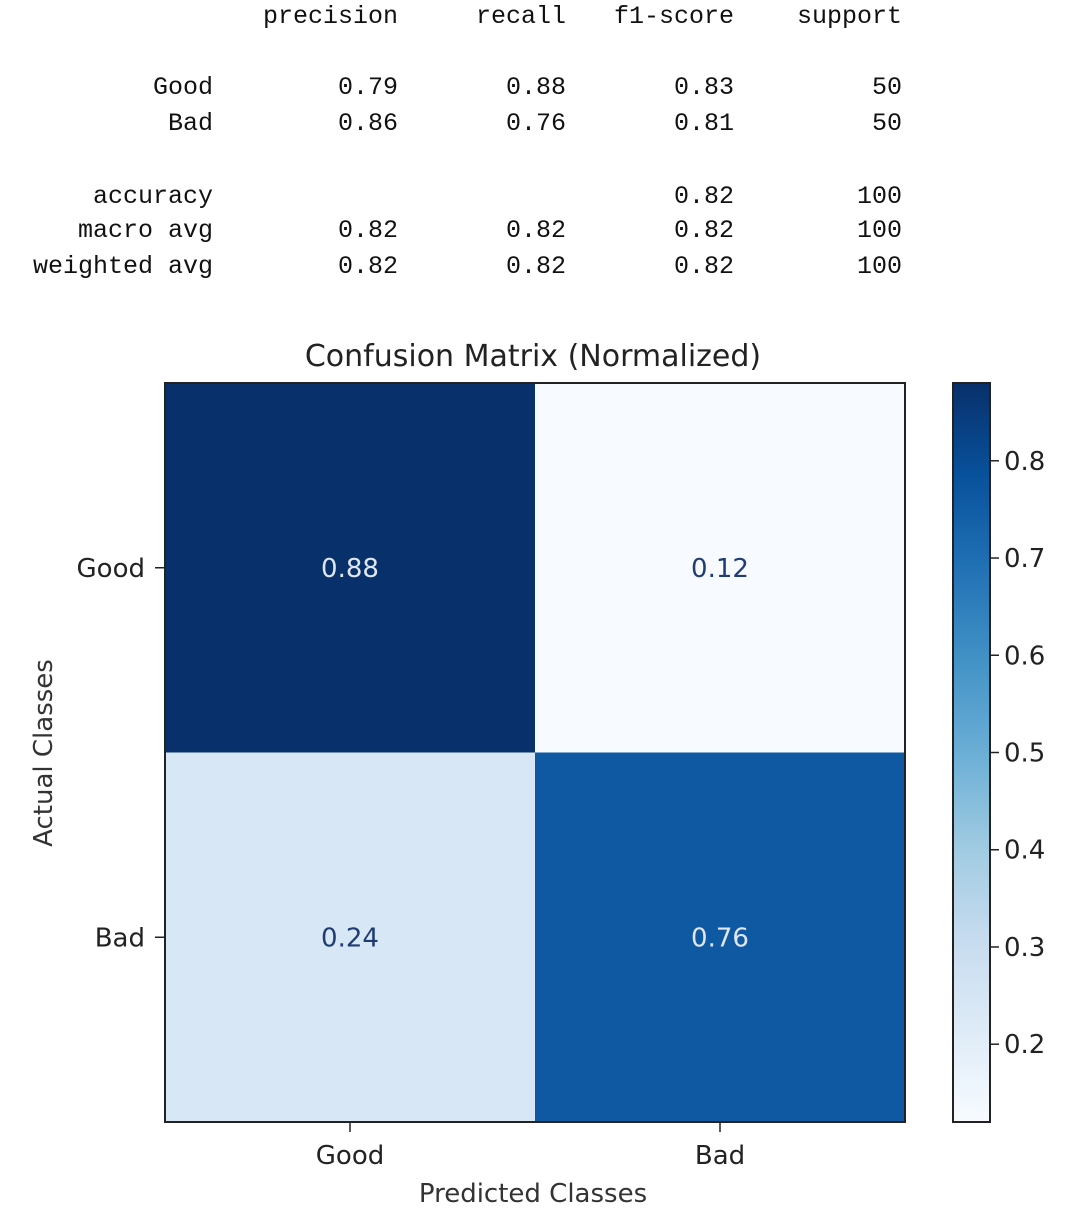 Image resolution: width=1088 pixels, height=1212 pixels. Describe the element at coordinates (330, 16) in the screenshot. I see `header-precision: precision` at that location.